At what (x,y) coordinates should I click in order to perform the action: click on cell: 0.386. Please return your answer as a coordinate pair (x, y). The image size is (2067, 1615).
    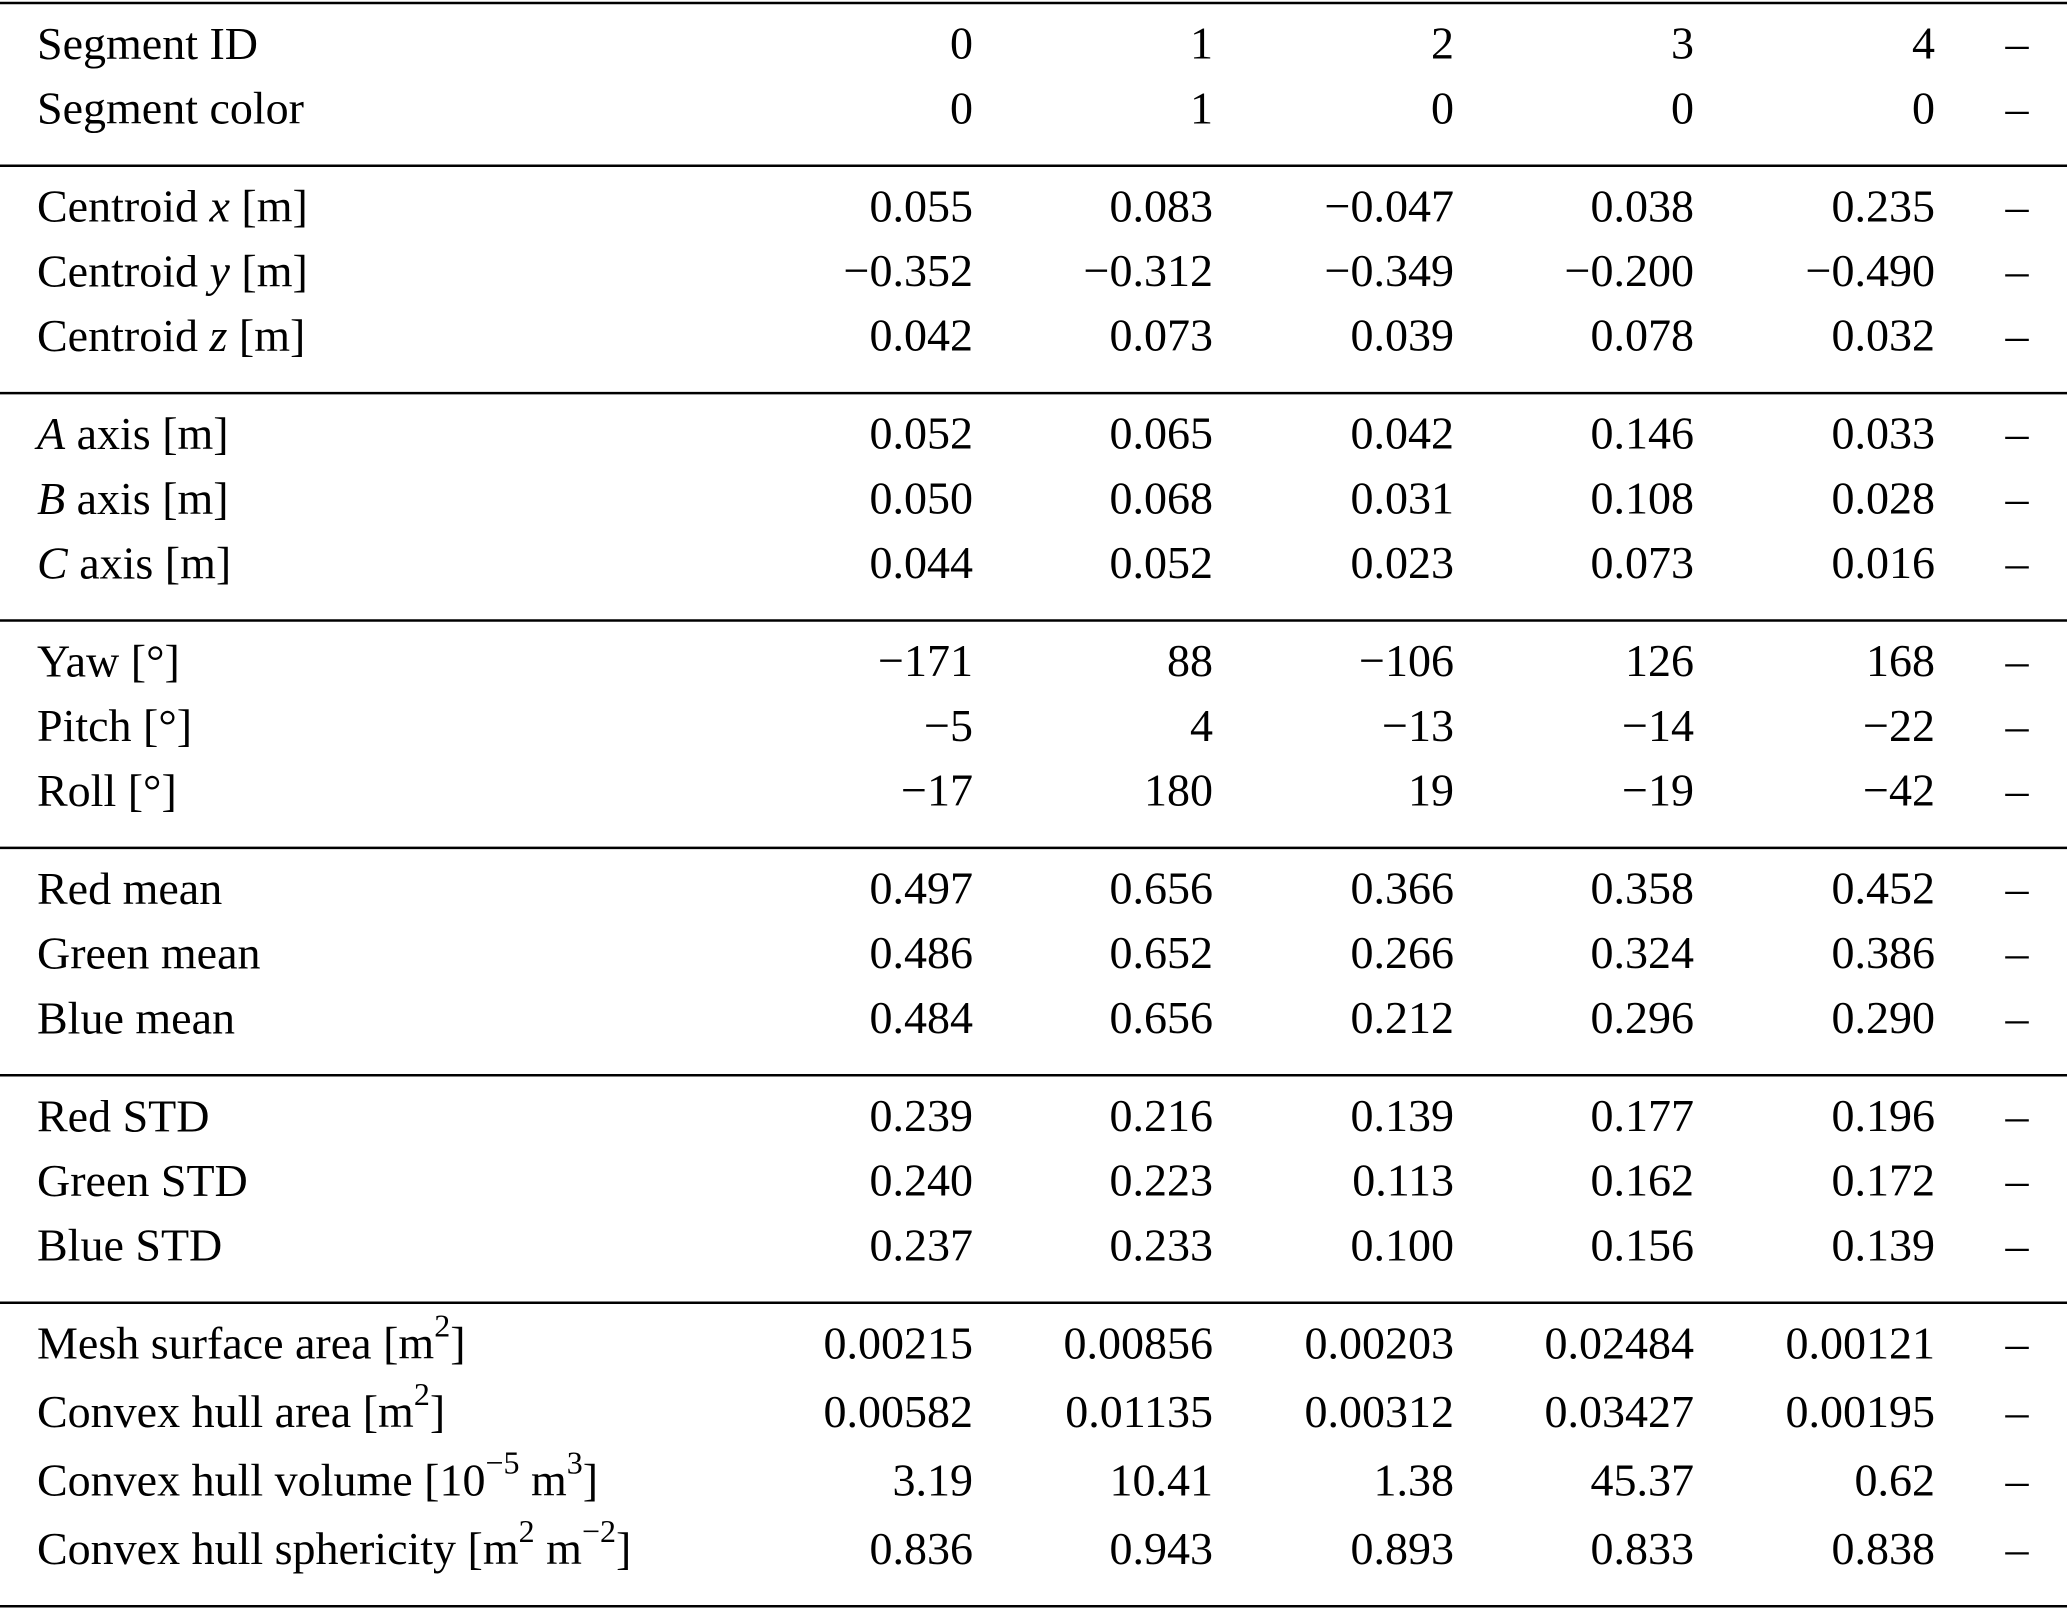
    Looking at the image, I should click on (1884, 952).